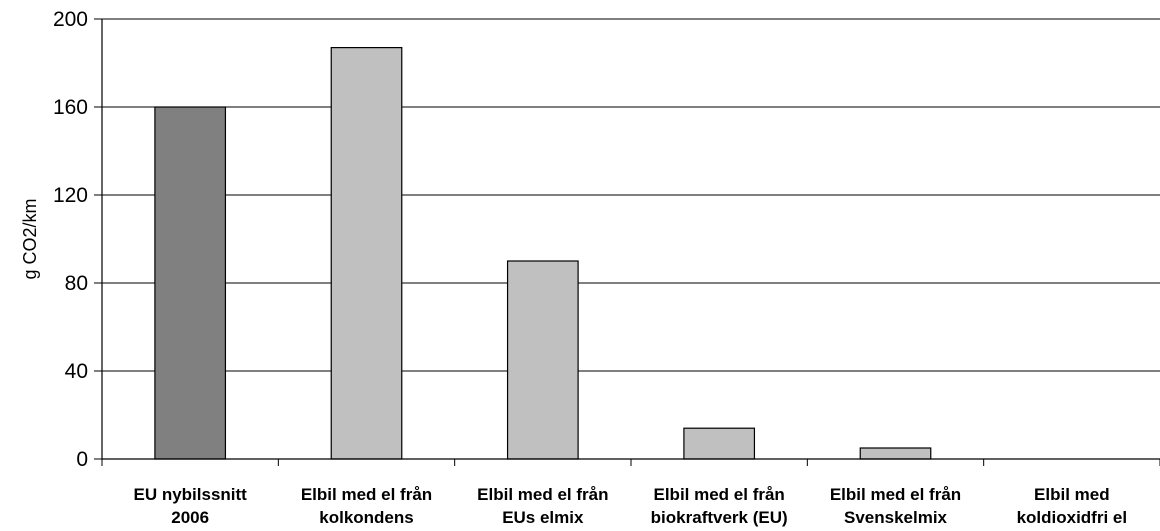 This screenshot has height=531, width=1160. What do you see at coordinates (366, 506) in the screenshot?
I see `x-tick-label: Elbil med el från kolkondens` at bounding box center [366, 506].